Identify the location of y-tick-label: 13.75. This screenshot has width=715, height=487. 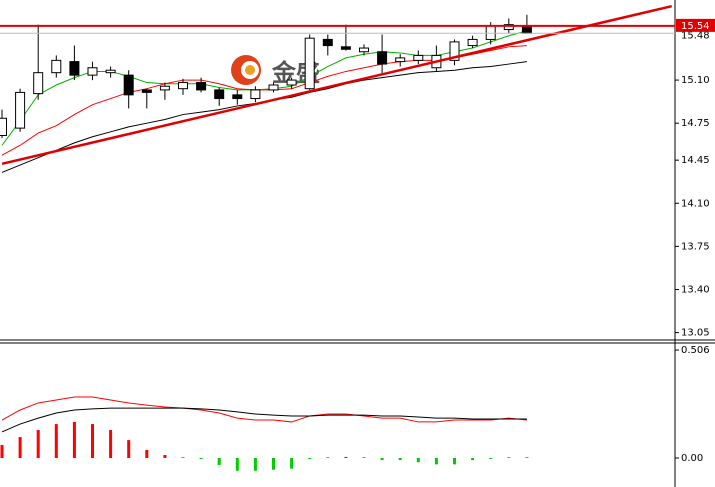
(695, 246).